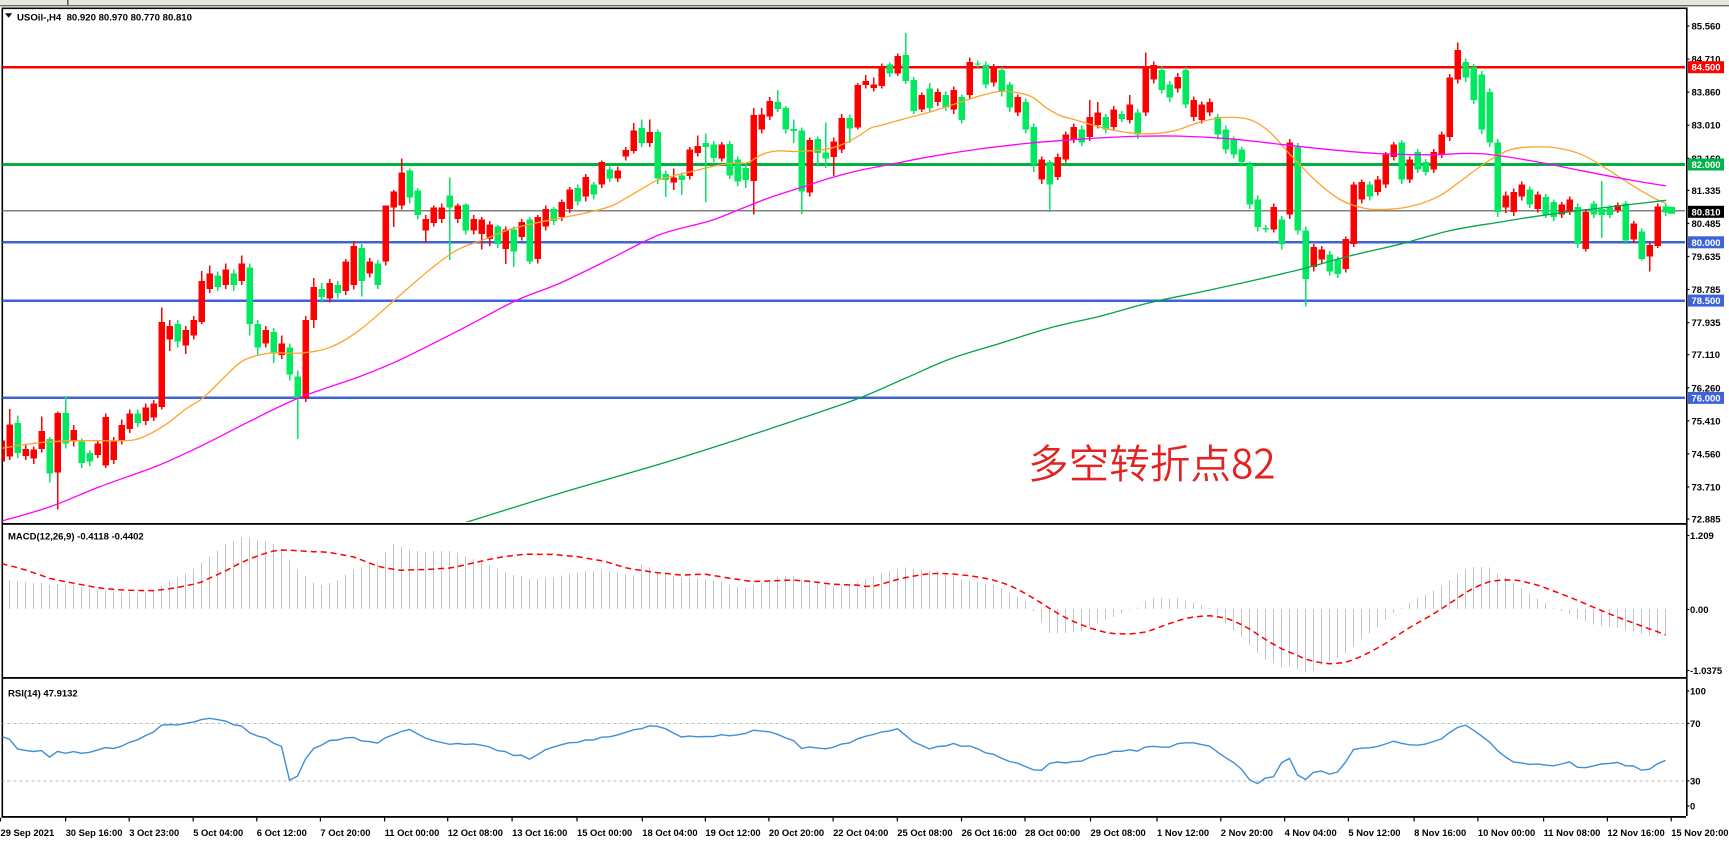 The width and height of the screenshot is (1729, 843). What do you see at coordinates (94, 832) in the screenshot?
I see `svg-text: 30 Sep 16:00` at bounding box center [94, 832].